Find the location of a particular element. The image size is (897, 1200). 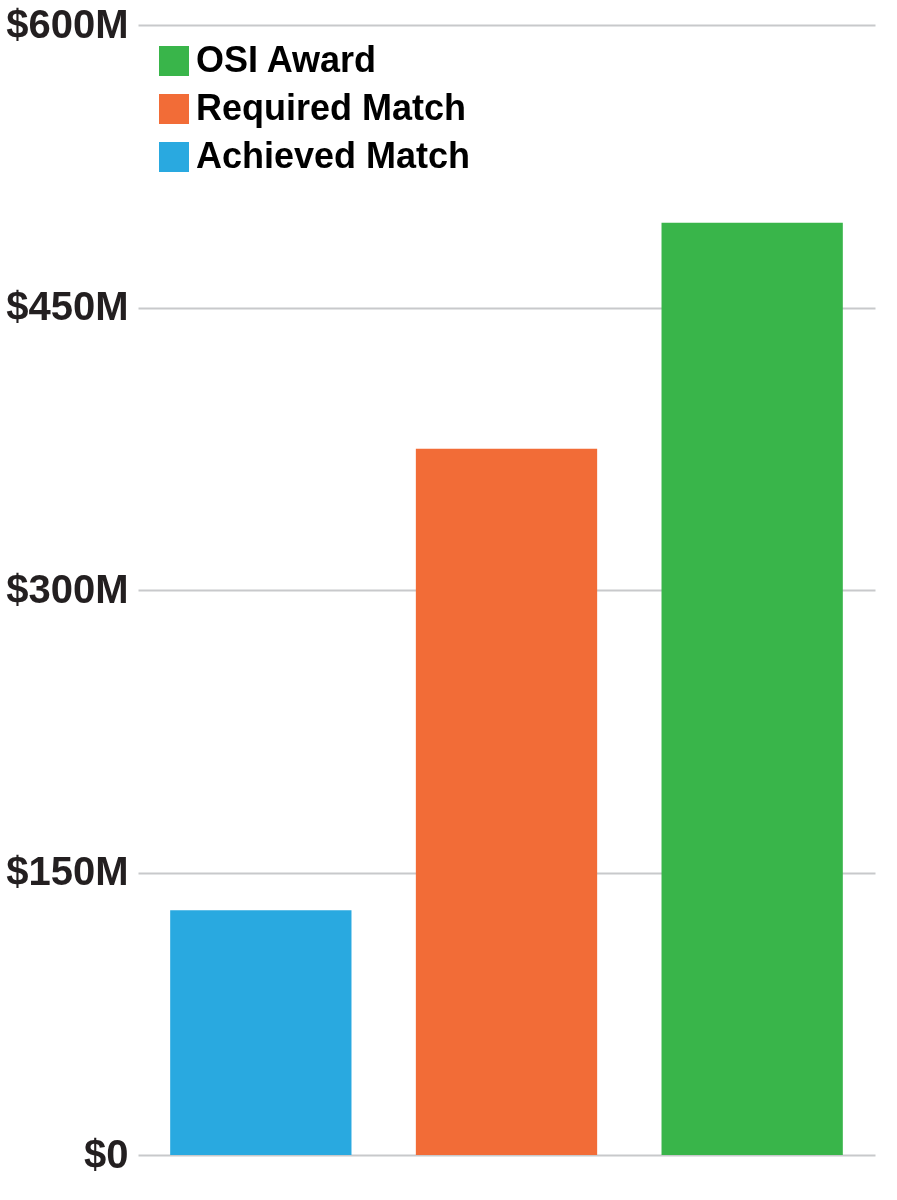

y-tick-label: $300M is located at coordinates (67, 588).